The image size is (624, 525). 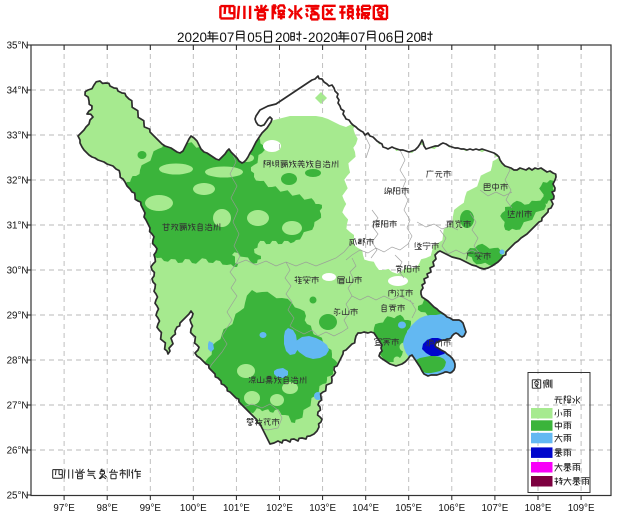 What do you see at coordinates (18, 270) in the screenshot?
I see `svg-text: 30°N` at bounding box center [18, 270].